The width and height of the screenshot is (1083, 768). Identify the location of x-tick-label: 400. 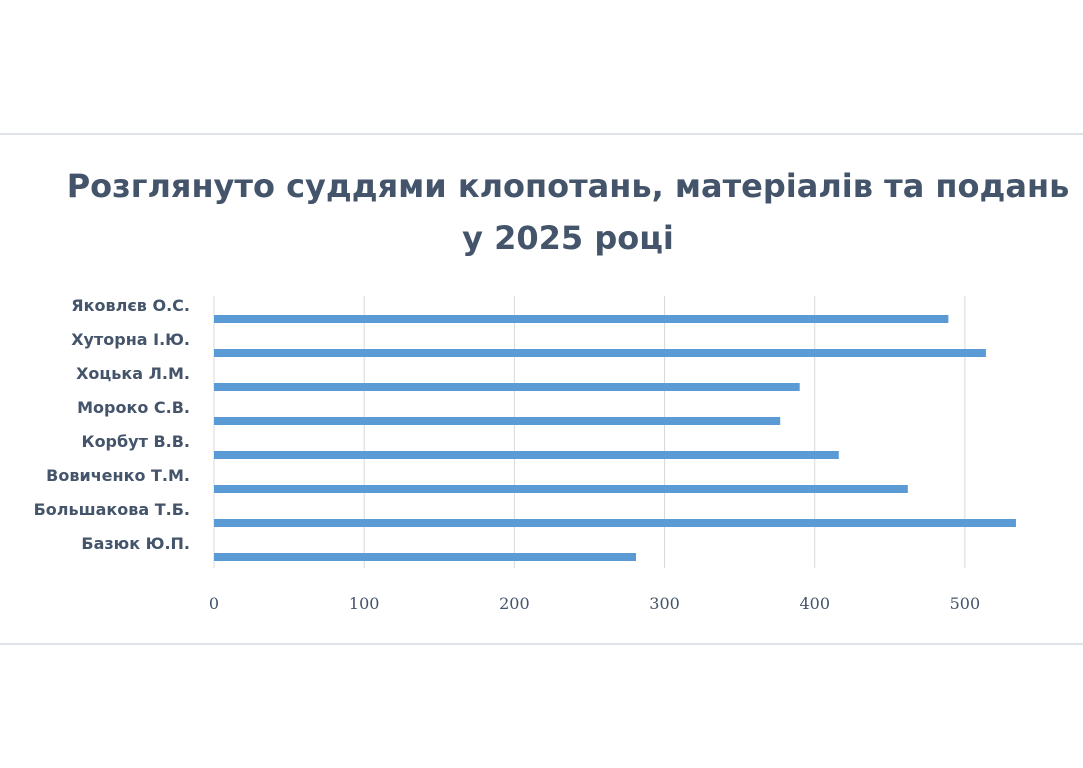
(814, 603).